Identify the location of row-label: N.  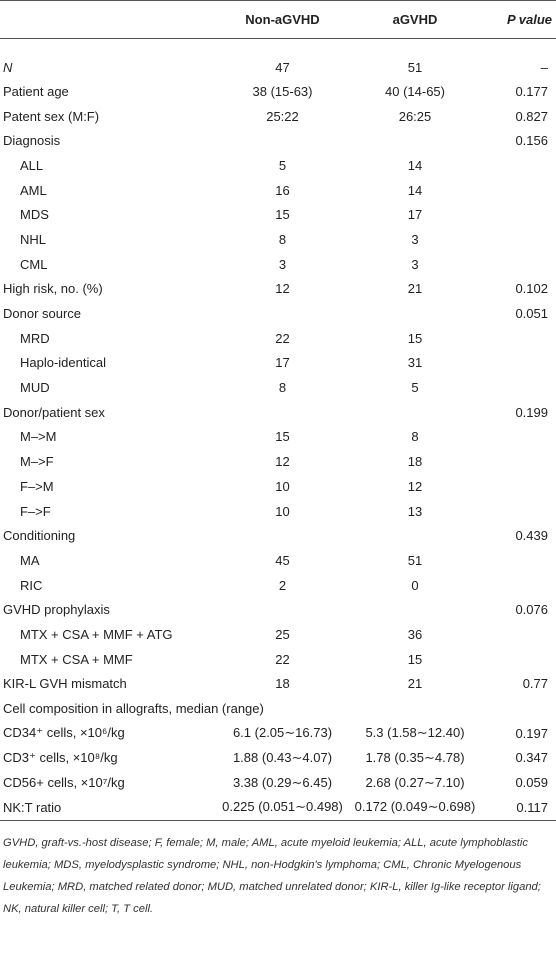
(107, 59).